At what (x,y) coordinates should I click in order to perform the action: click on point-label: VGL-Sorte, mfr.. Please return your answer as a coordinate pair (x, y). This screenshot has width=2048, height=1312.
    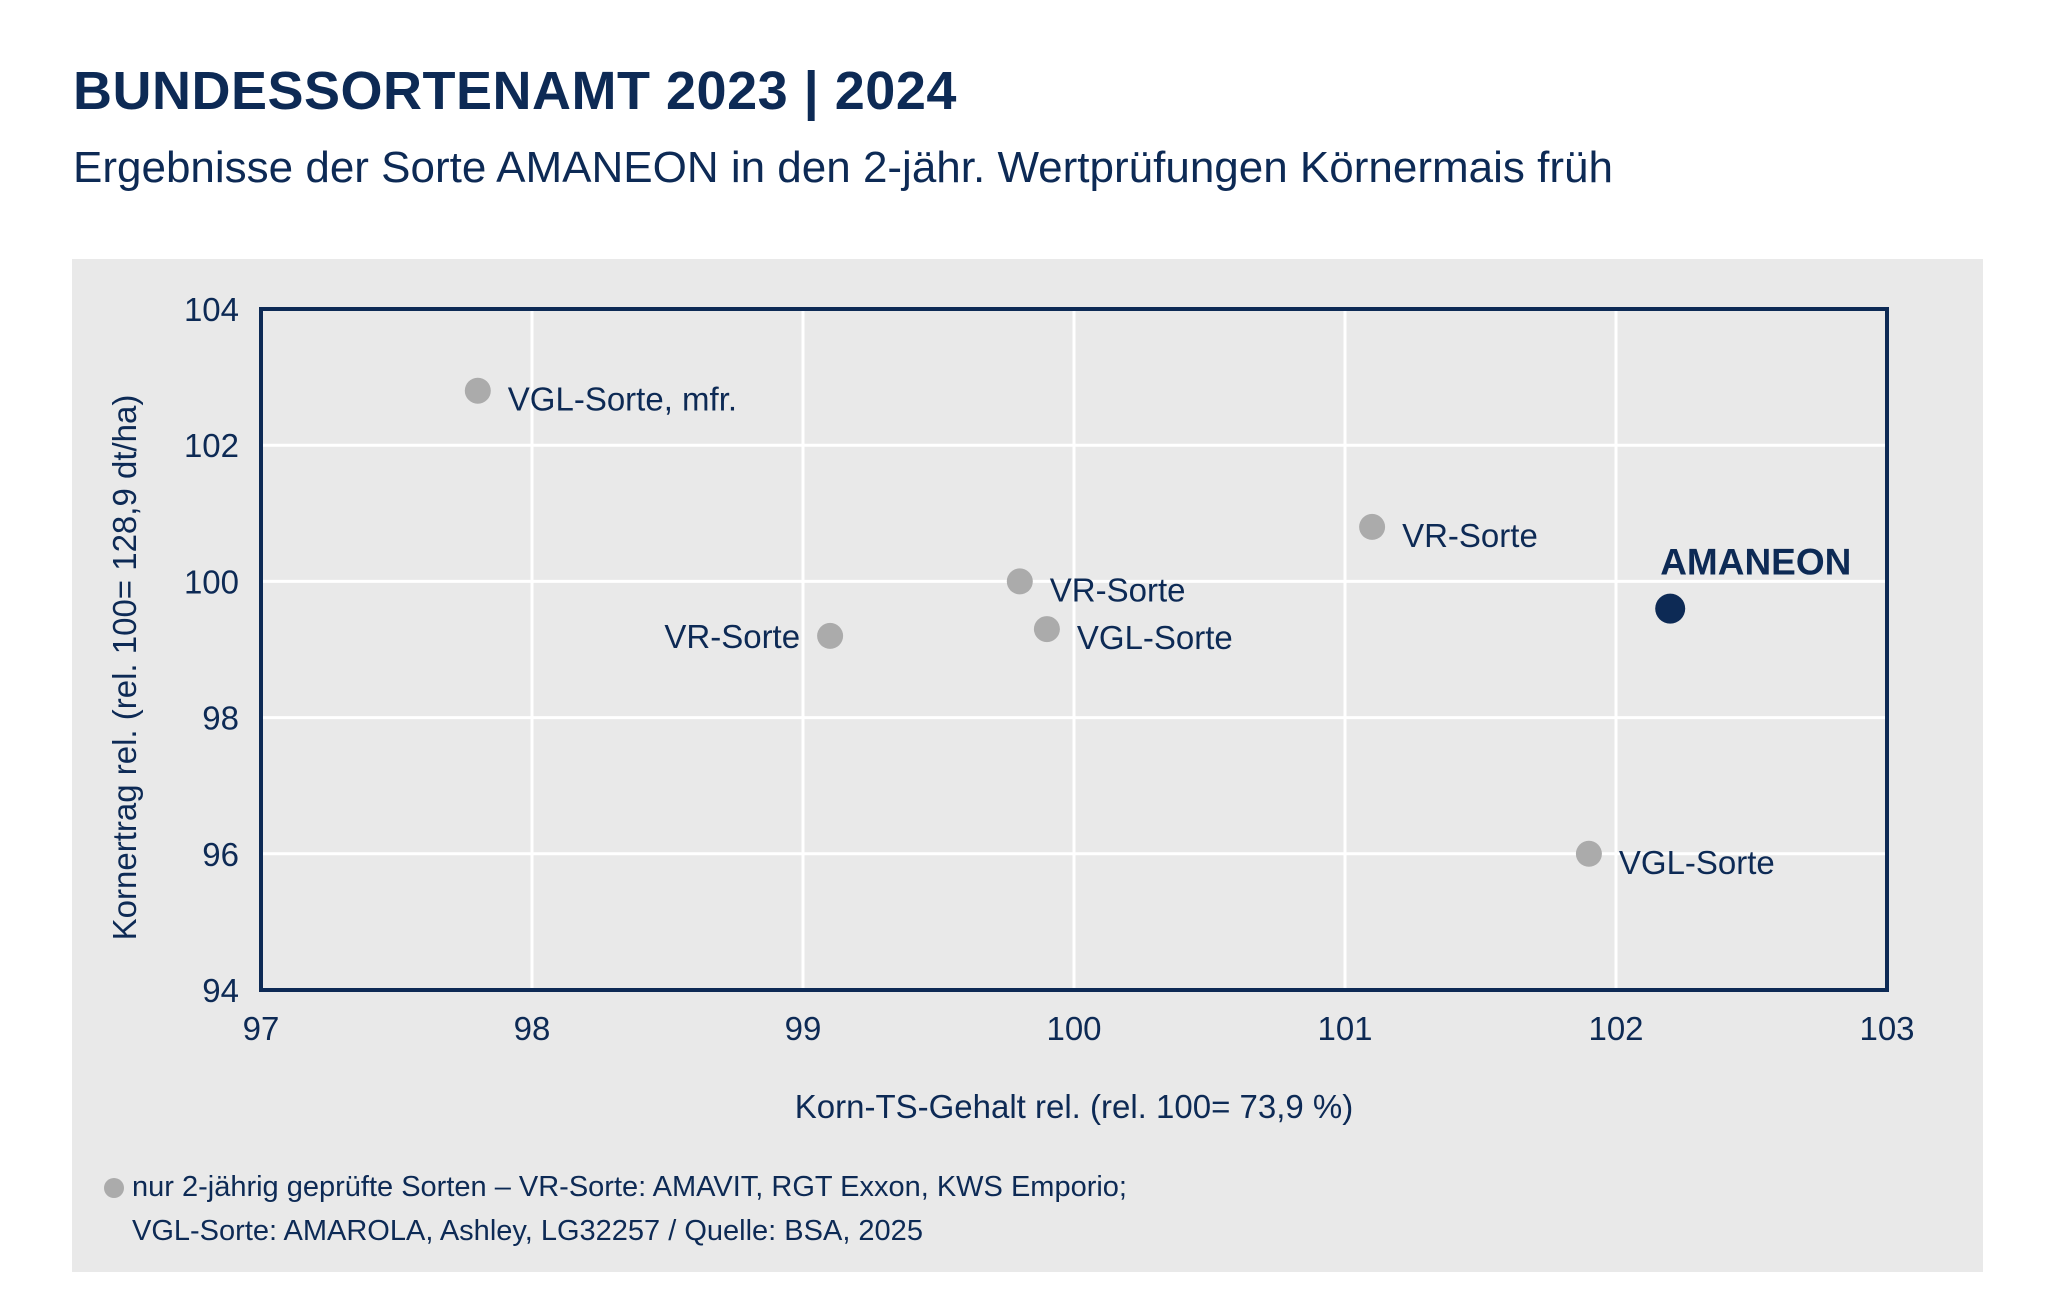
    Looking at the image, I should click on (622, 399).